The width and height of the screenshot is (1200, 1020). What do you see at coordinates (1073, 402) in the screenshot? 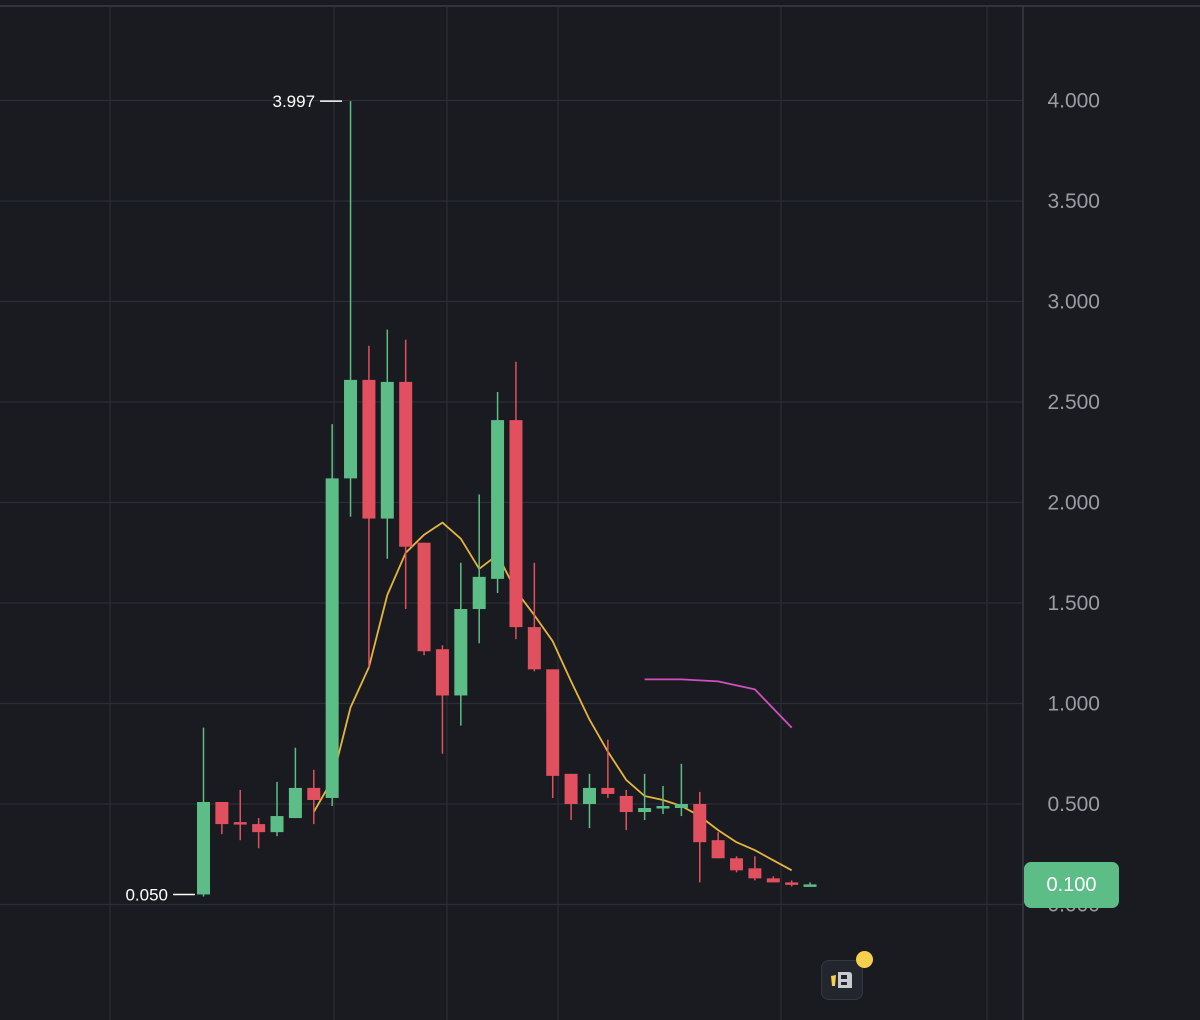
I see `y-axis-tick-label: 2.500` at bounding box center [1073, 402].